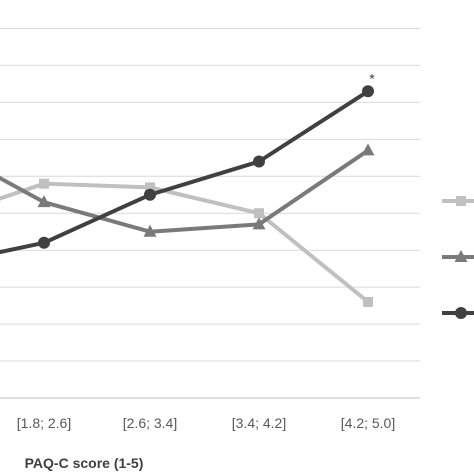 This screenshot has height=474, width=474. I want to click on x-axis-title: PAQ-C score (1-5), so click(84, 463).